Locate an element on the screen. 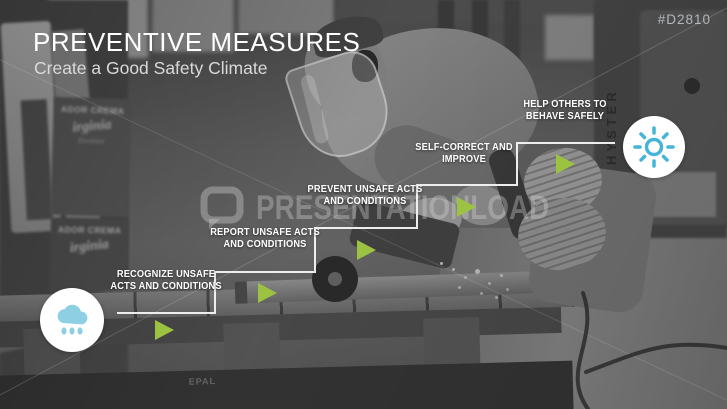 The width and height of the screenshot is (727, 409). step-label-line: ACTS AND CONDITIONS is located at coordinates (166, 285).